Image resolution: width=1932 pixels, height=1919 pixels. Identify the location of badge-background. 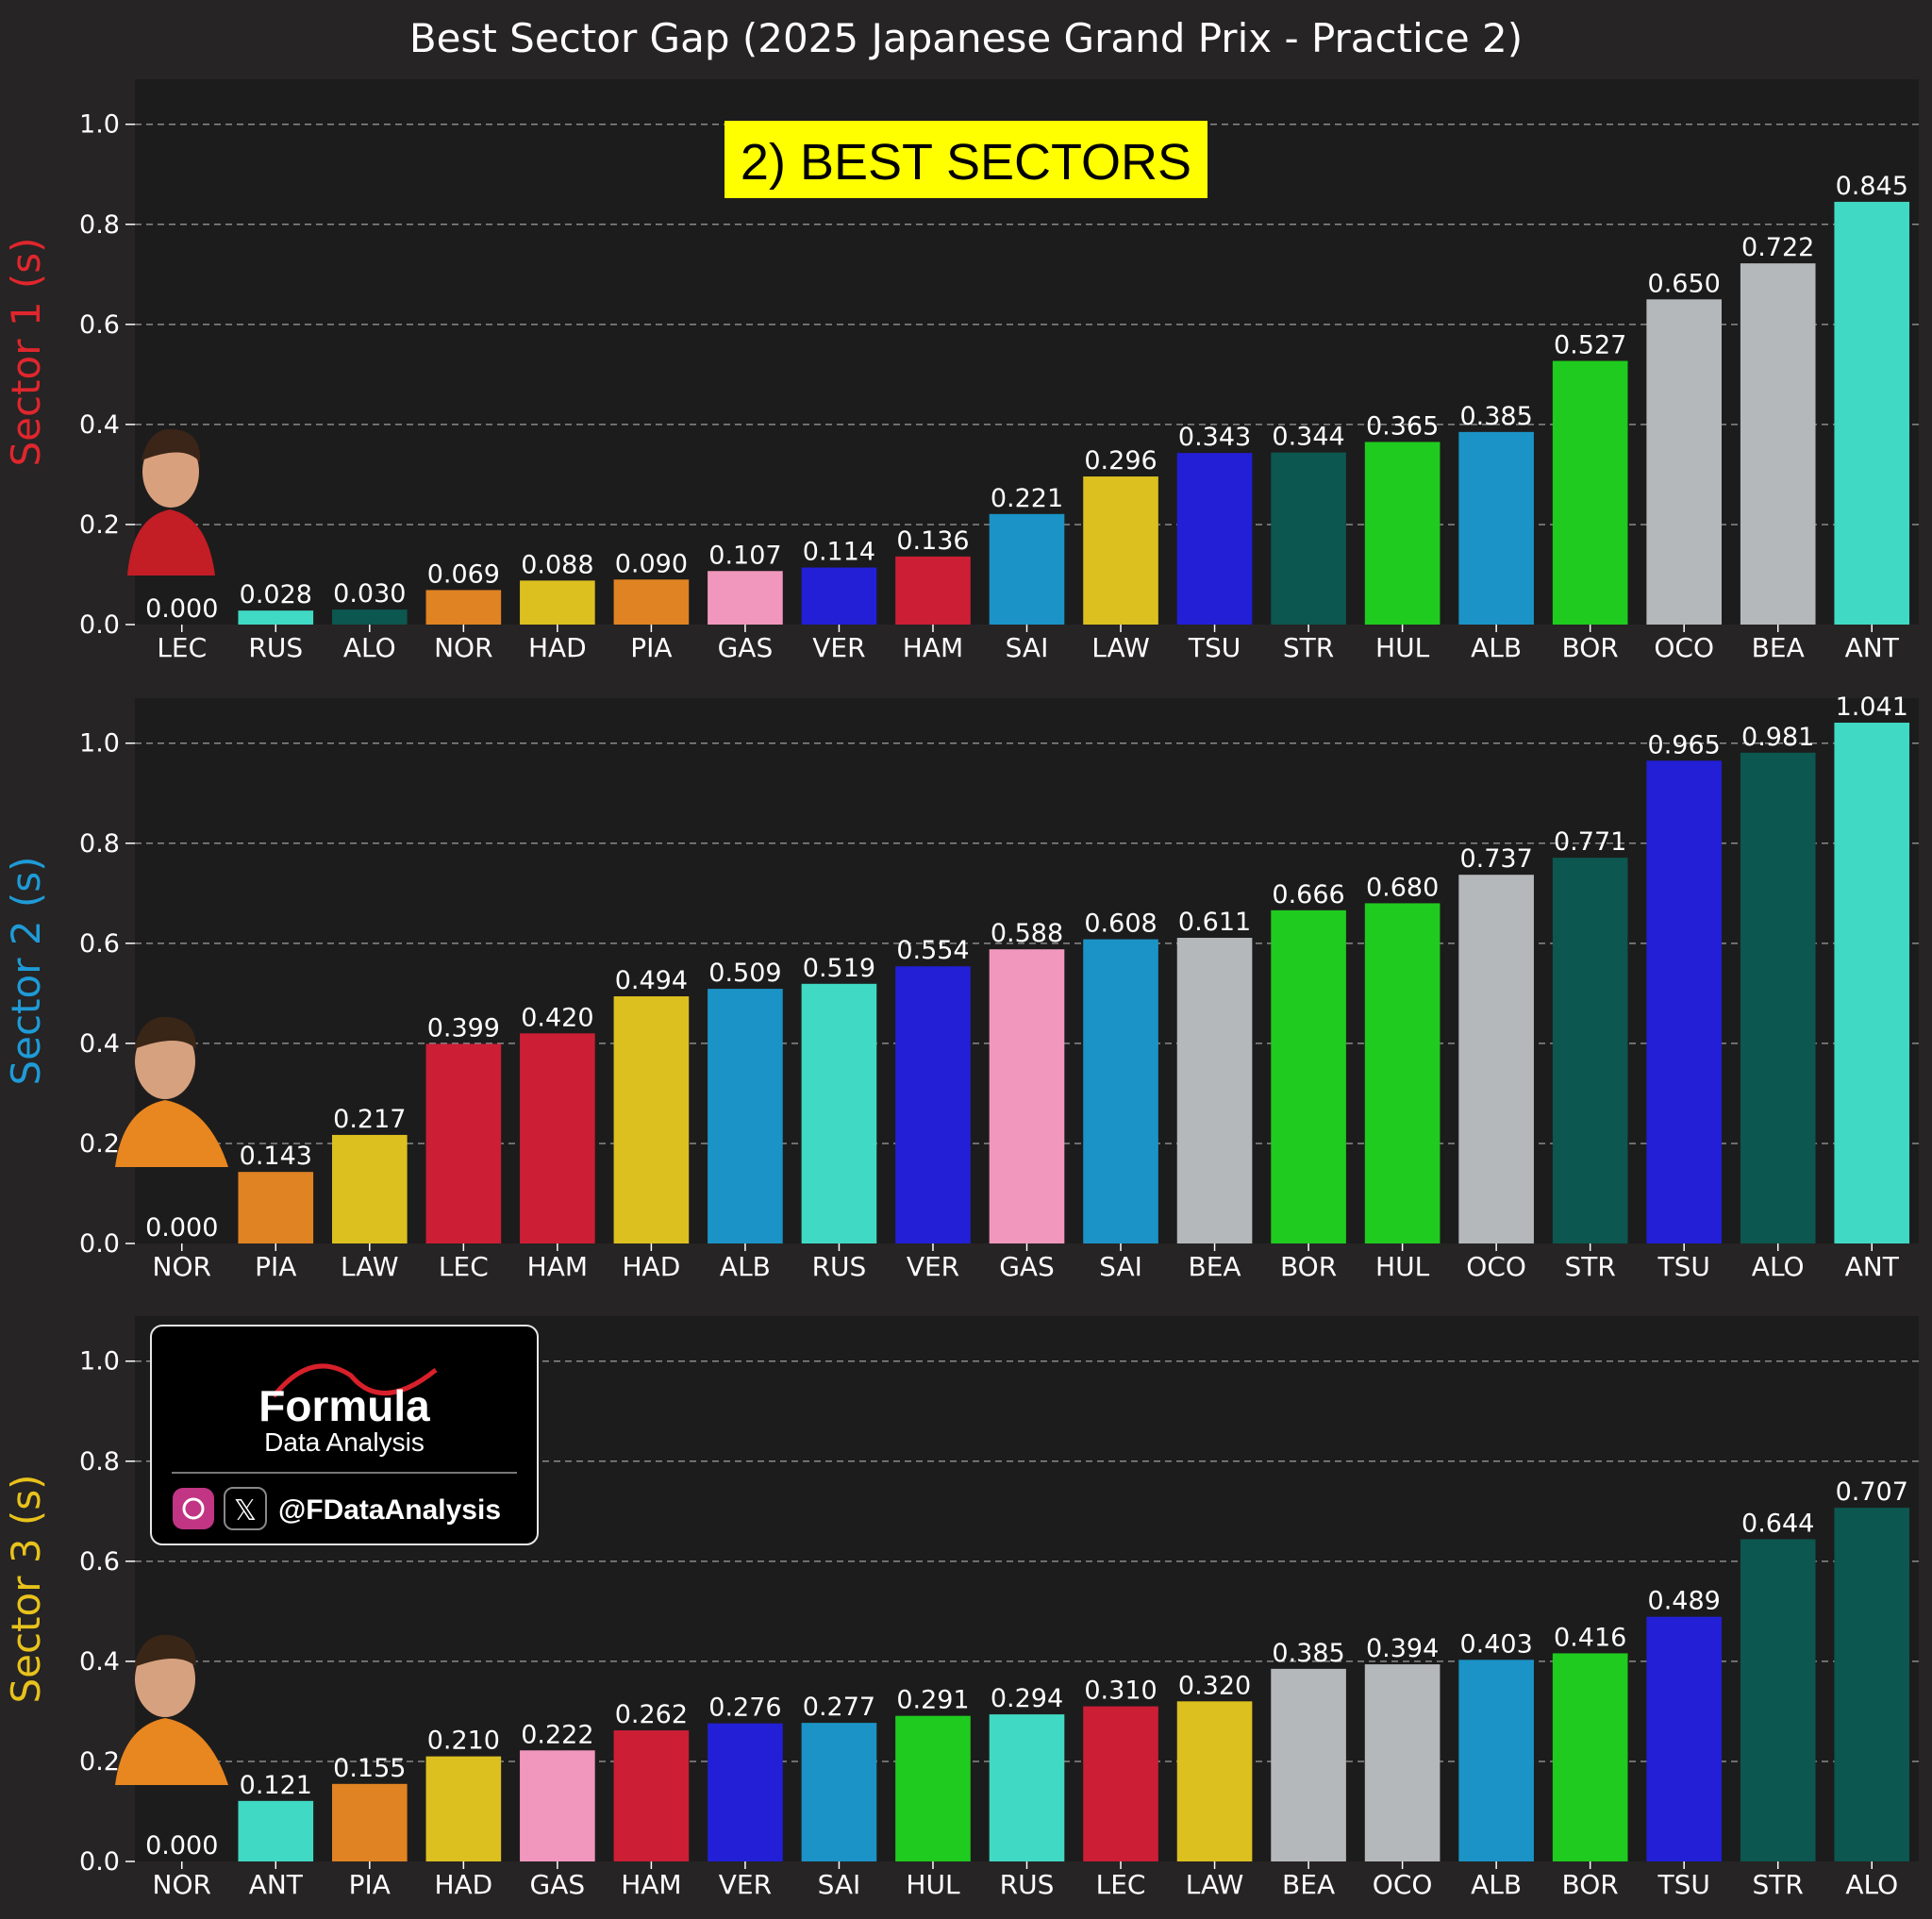
(966, 159).